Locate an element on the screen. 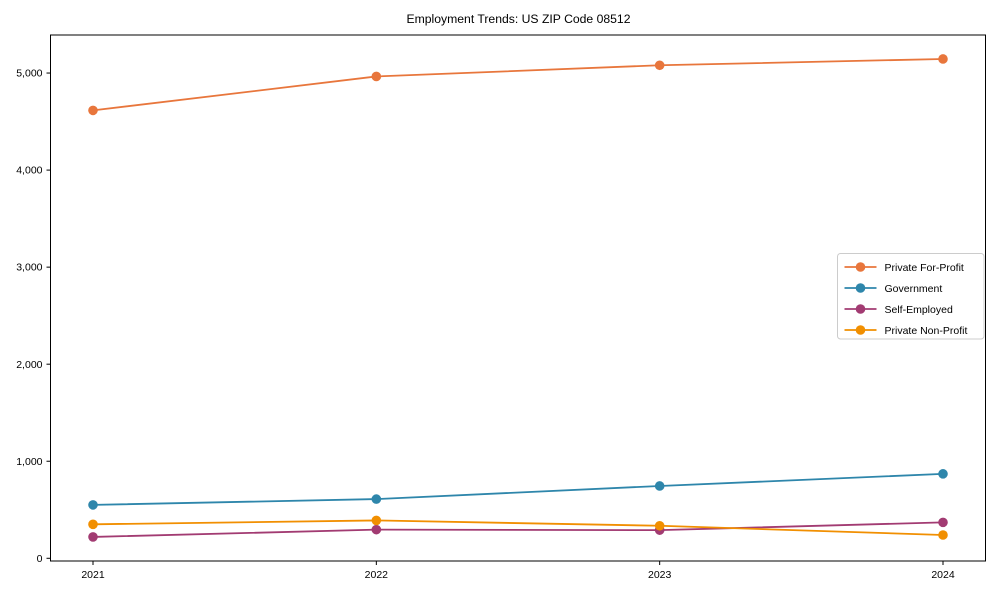 The width and height of the screenshot is (1000, 600). y-tick-label: 2,000 is located at coordinates (29, 365).